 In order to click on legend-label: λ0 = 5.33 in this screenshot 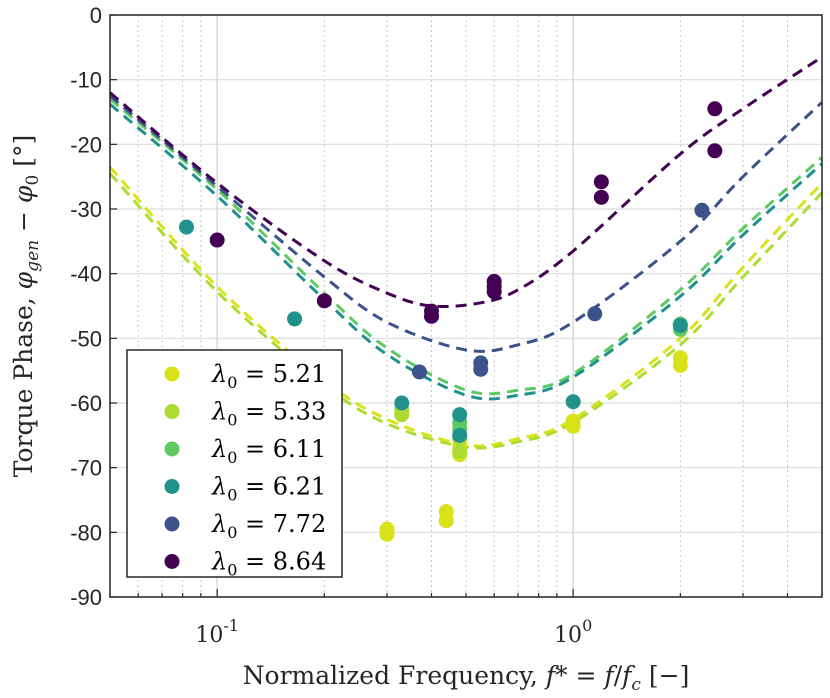, I will do `click(268, 414)`.